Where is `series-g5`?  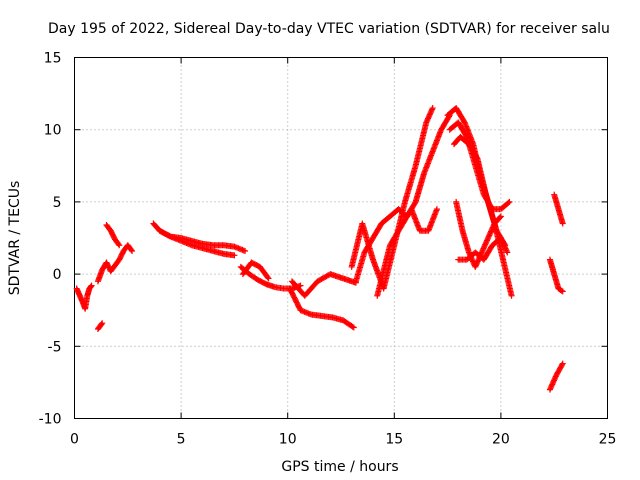 series-g5 is located at coordinates (478, 234).